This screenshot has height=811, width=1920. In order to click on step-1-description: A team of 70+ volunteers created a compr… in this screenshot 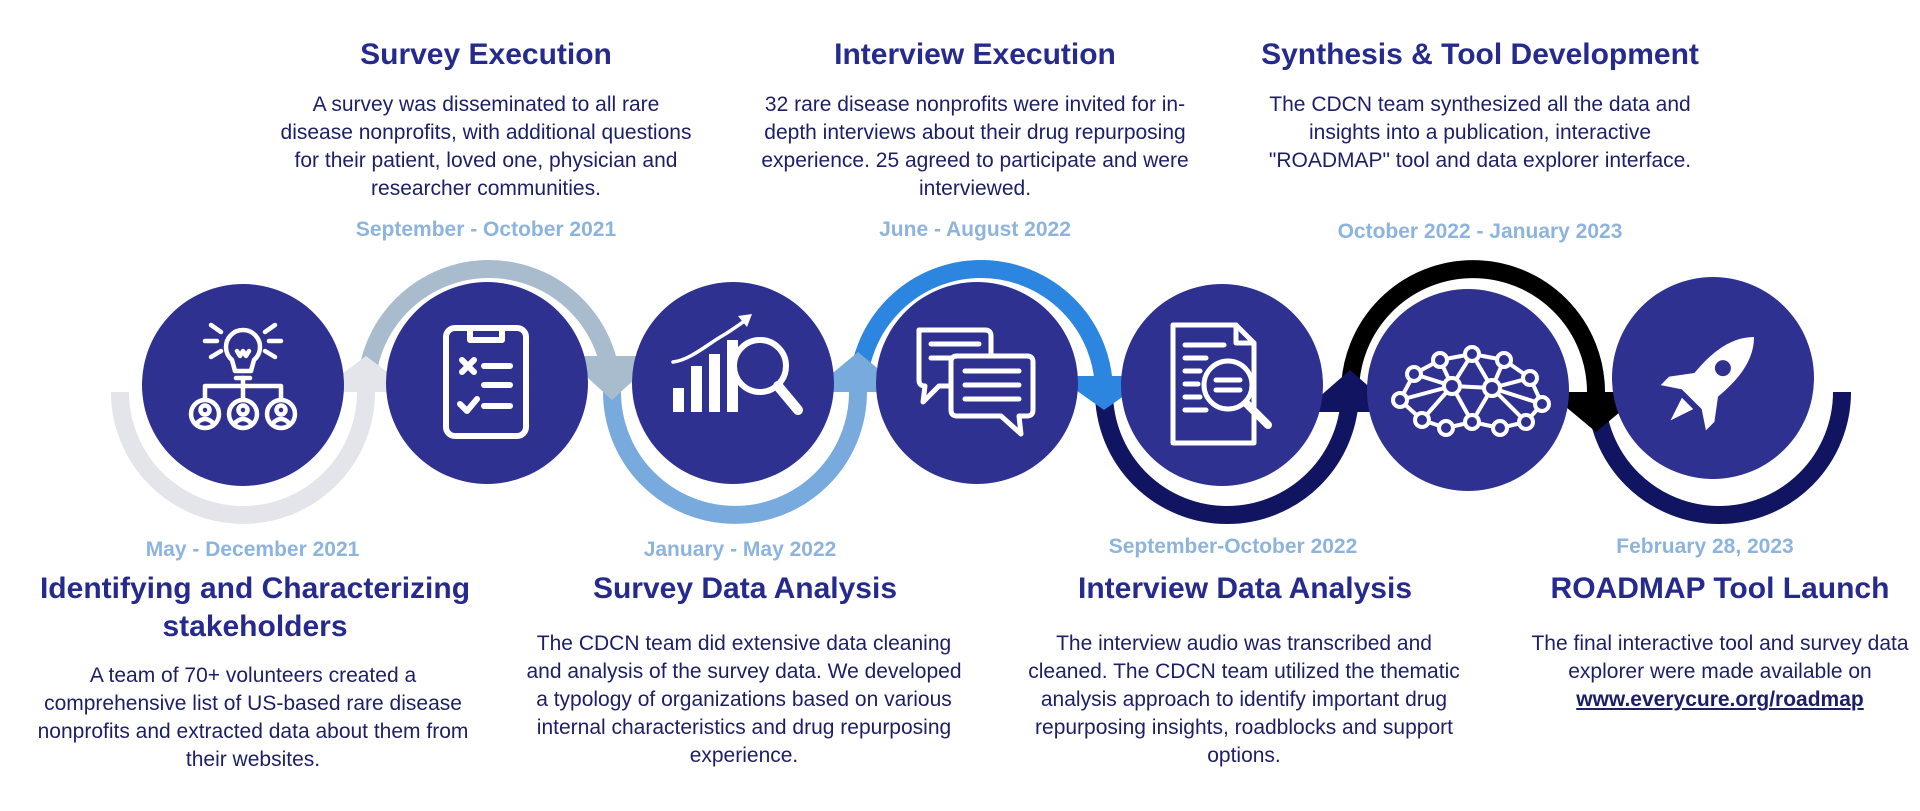, I will do `click(253, 717)`.